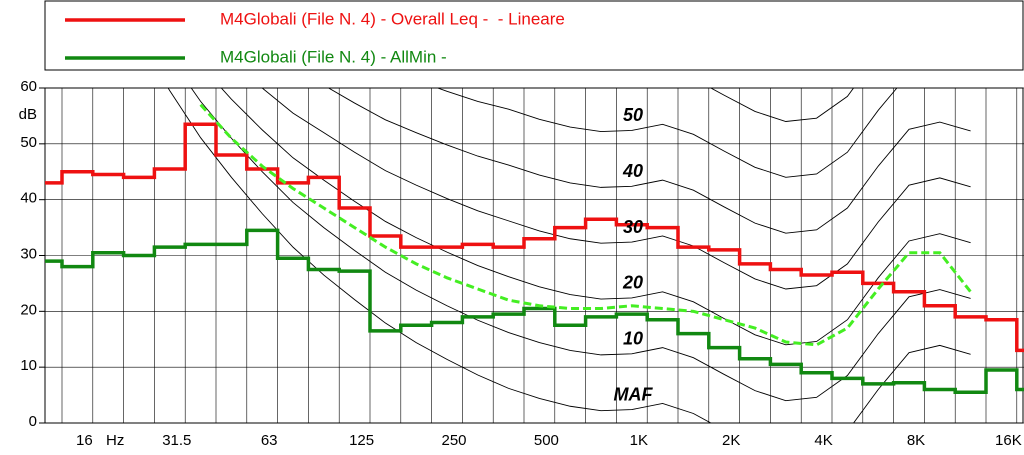 The width and height of the screenshot is (1024, 455). What do you see at coordinates (28, 309) in the screenshot?
I see `y-tick-label: 20` at bounding box center [28, 309].